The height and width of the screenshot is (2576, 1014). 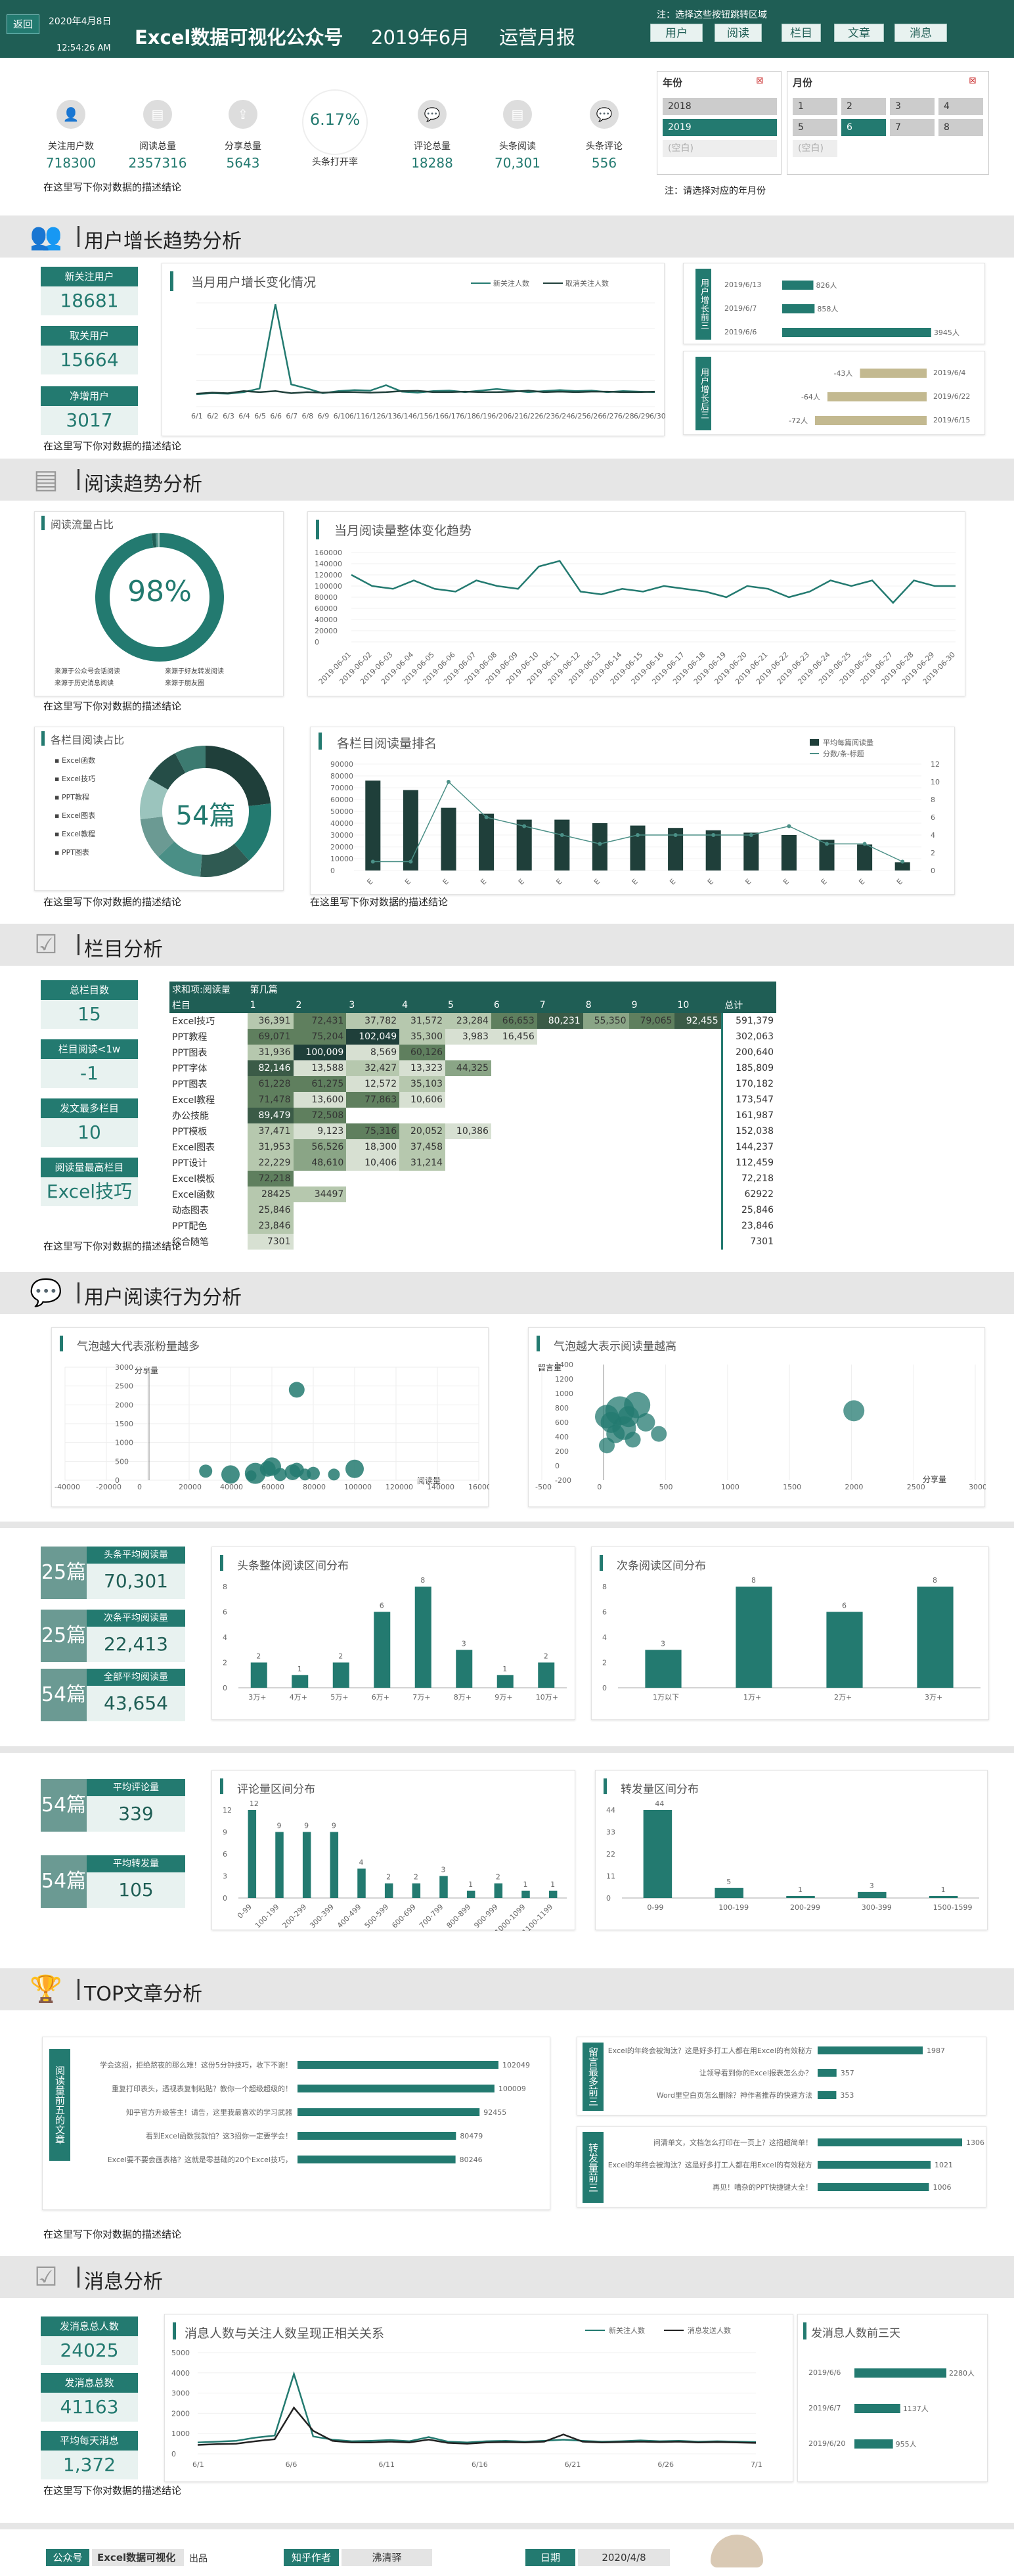 I want to click on stat-label: 头条平均阅读量, so click(x=136, y=1555).